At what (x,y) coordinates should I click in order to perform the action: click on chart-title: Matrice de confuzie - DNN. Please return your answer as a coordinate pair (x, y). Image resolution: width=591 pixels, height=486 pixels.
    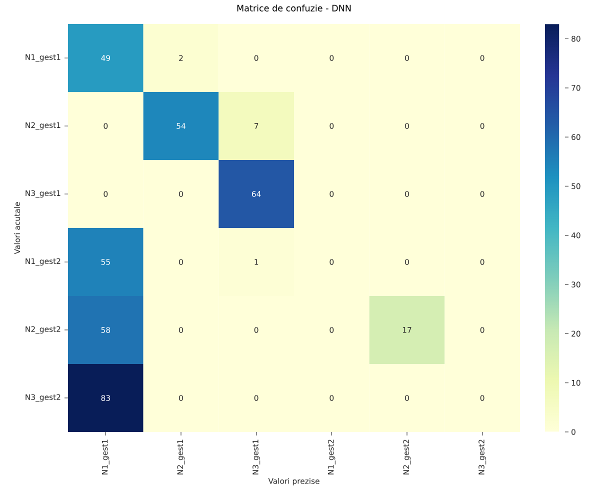
    Looking at the image, I should click on (294, 8).